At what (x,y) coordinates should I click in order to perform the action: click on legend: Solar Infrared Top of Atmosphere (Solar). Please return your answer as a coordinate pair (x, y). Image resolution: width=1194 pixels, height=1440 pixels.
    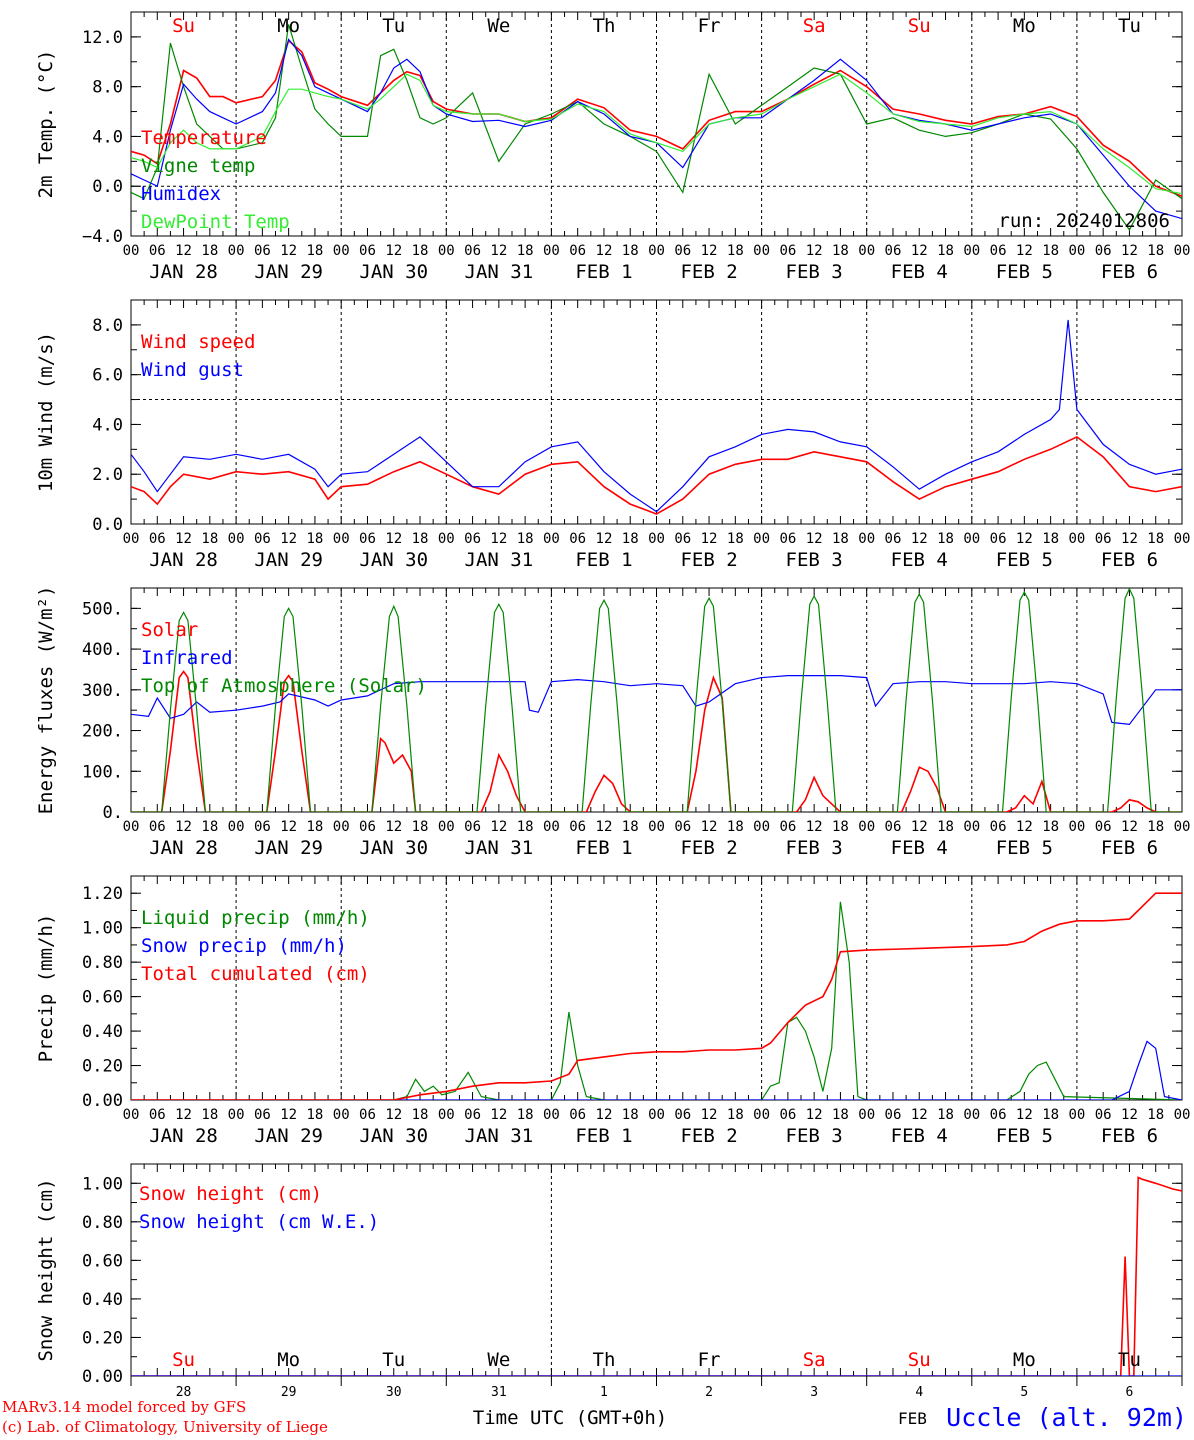
    Looking at the image, I should click on (284, 658).